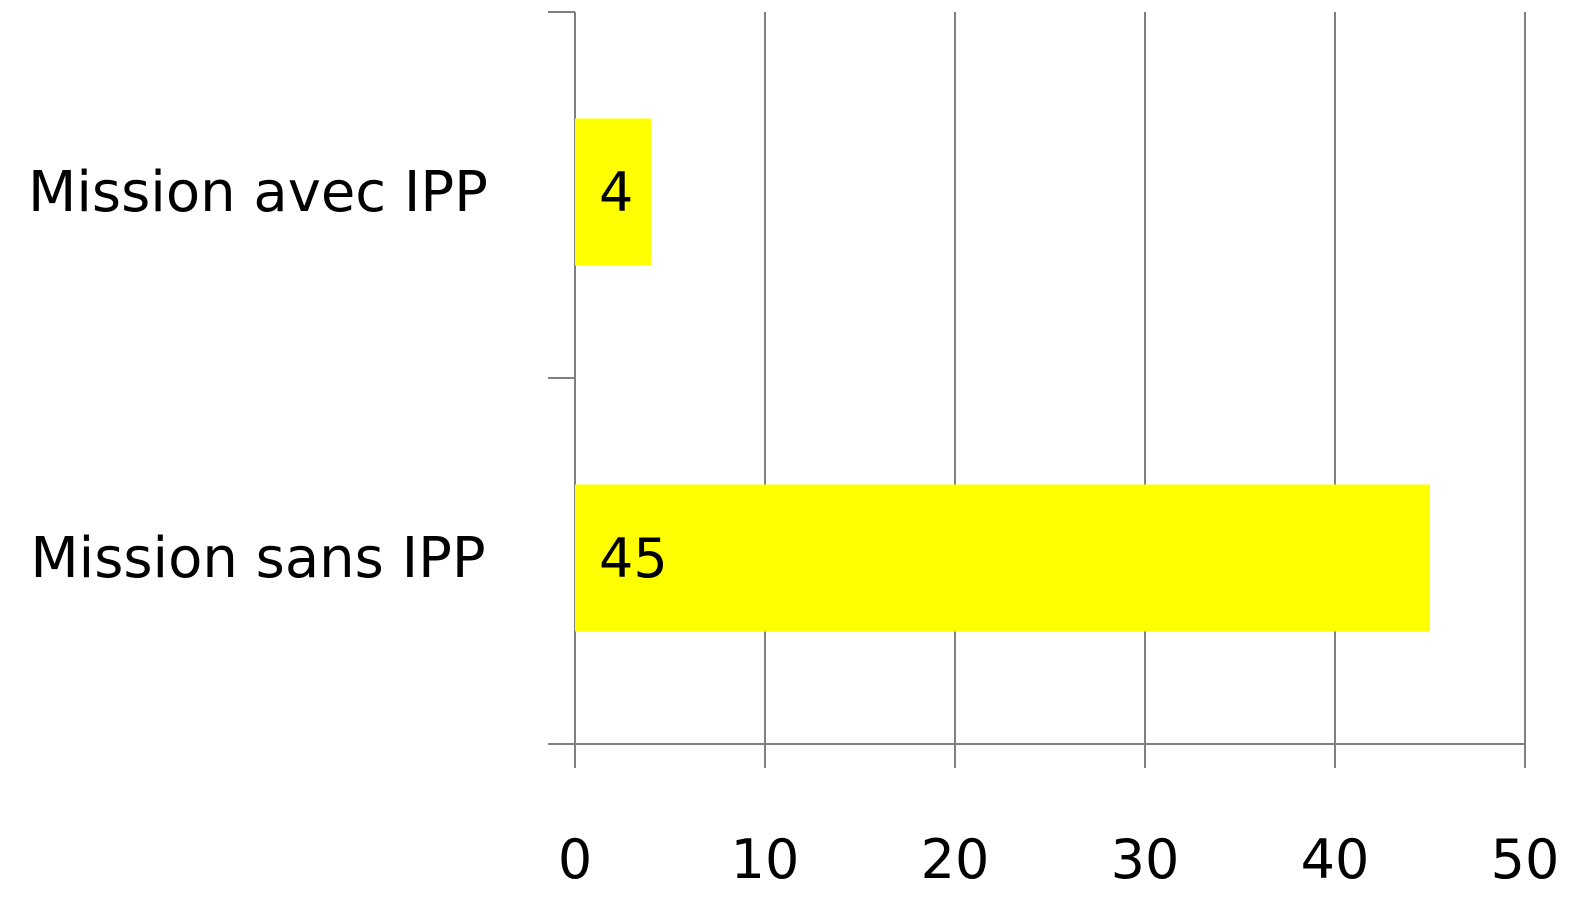 The height and width of the screenshot is (908, 1596). Describe the element at coordinates (1145, 859) in the screenshot. I see `x-tick-label: 30` at that location.